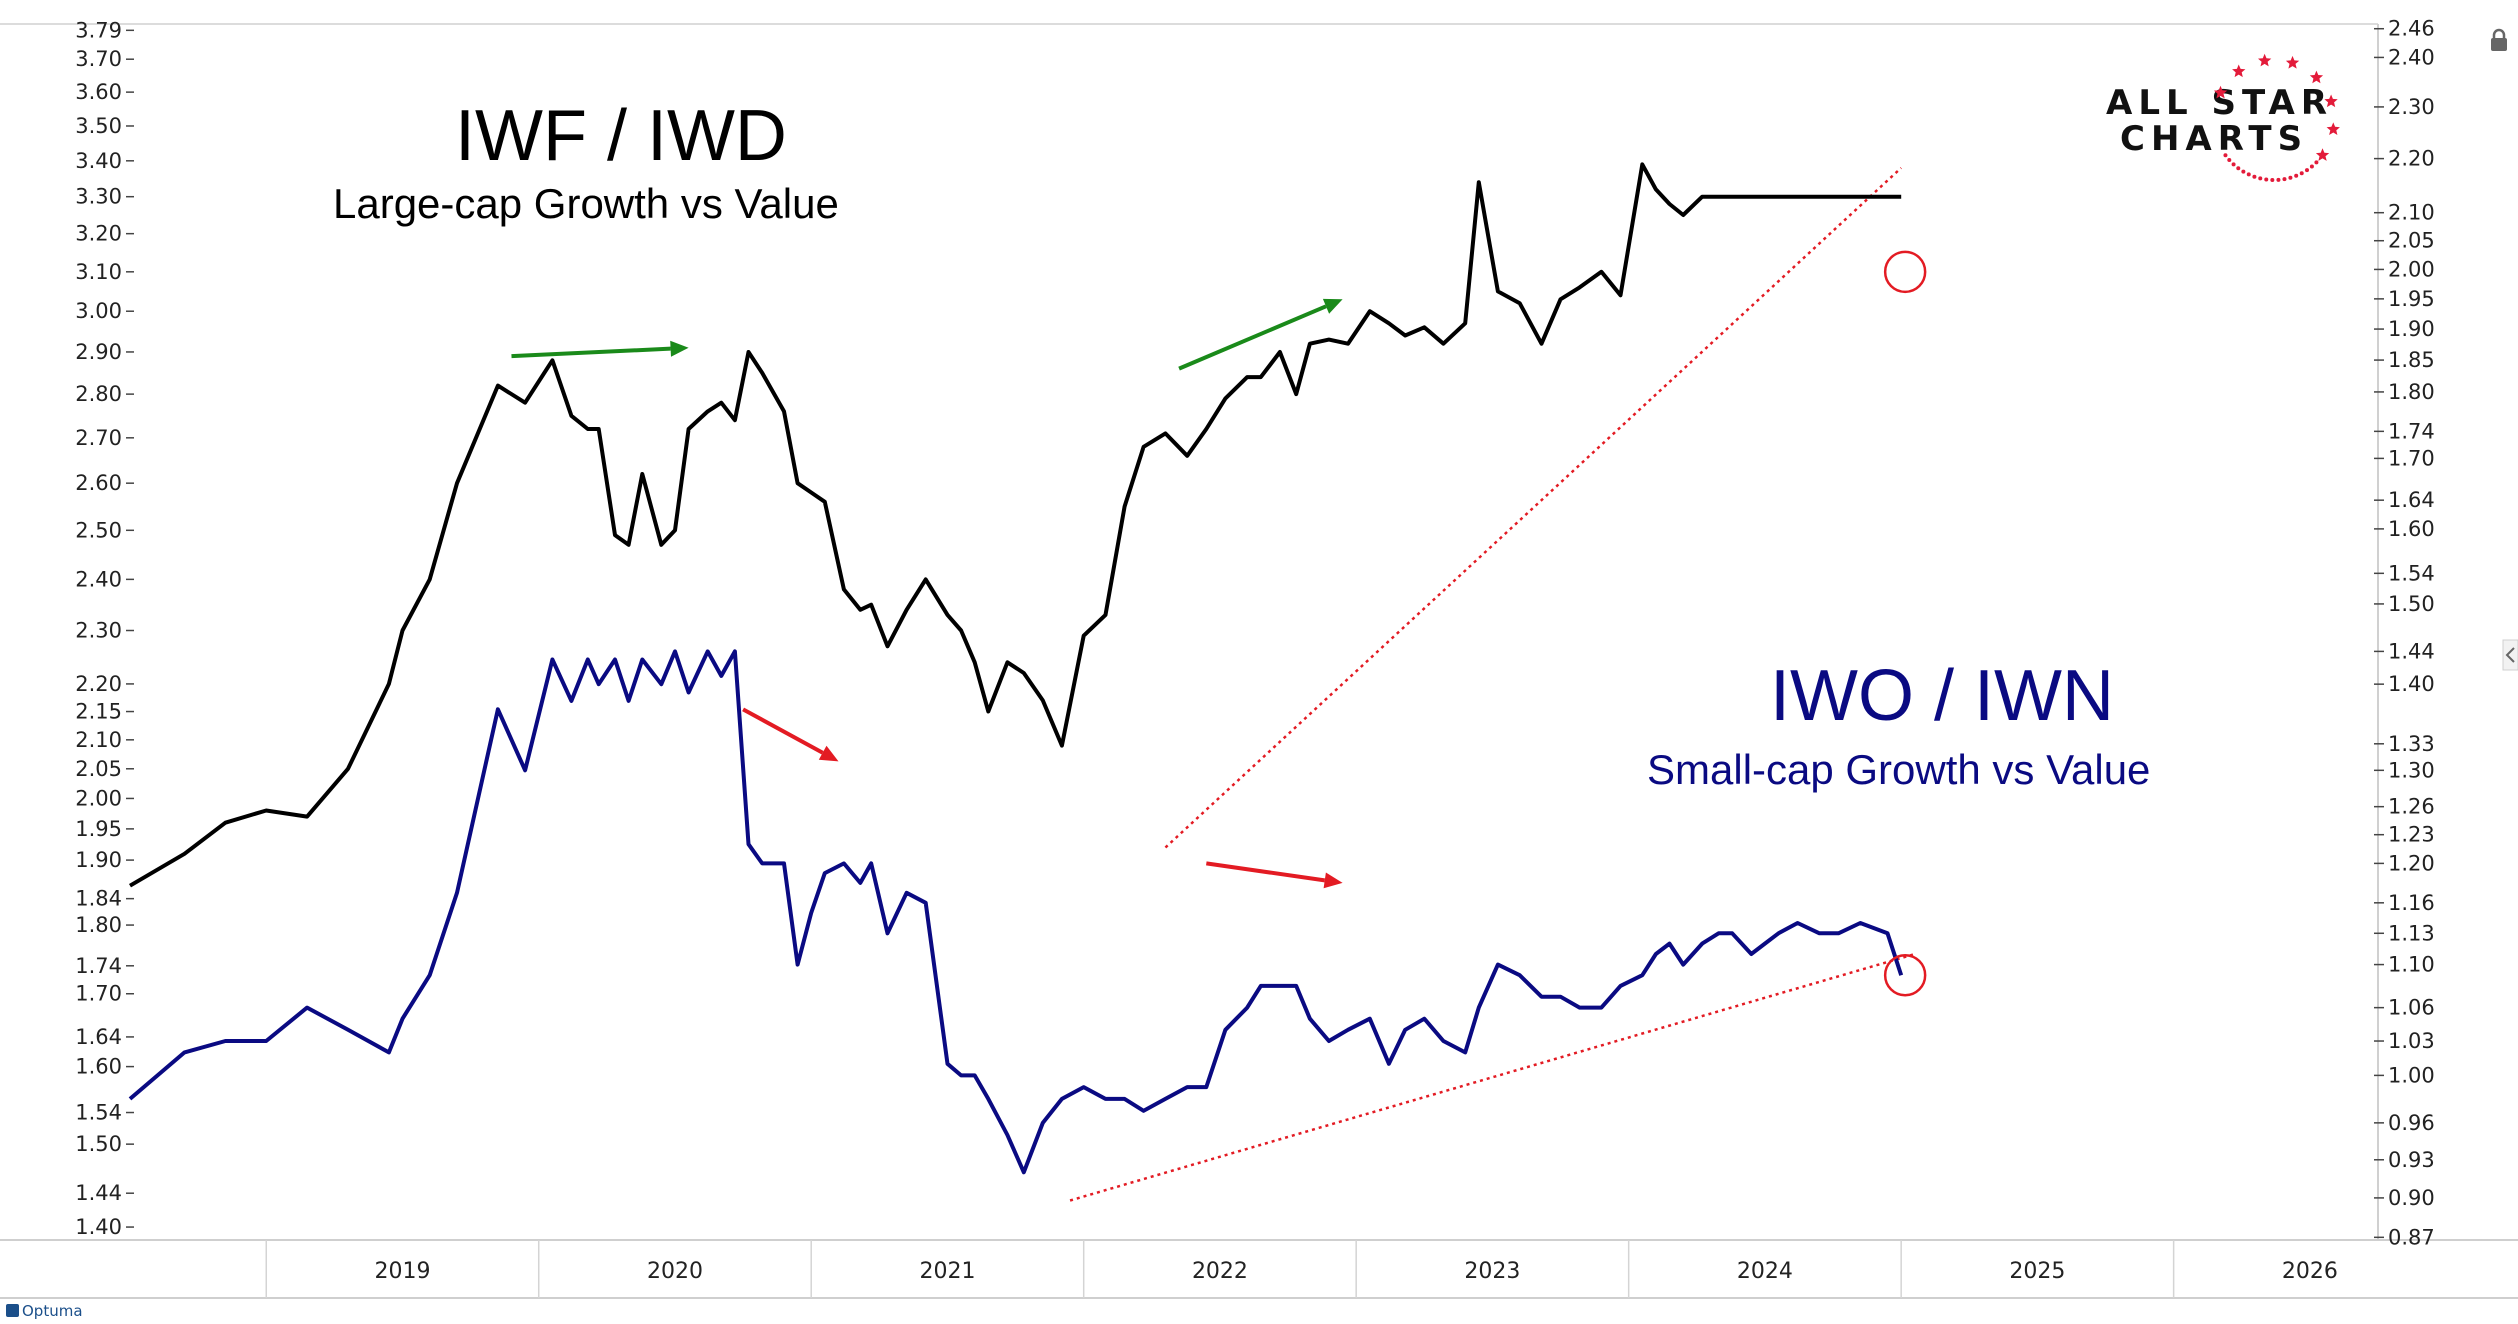 The height and width of the screenshot is (1324, 2518). What do you see at coordinates (2411, 933) in the screenshot?
I see `right-tick-label: 1.13` at bounding box center [2411, 933].